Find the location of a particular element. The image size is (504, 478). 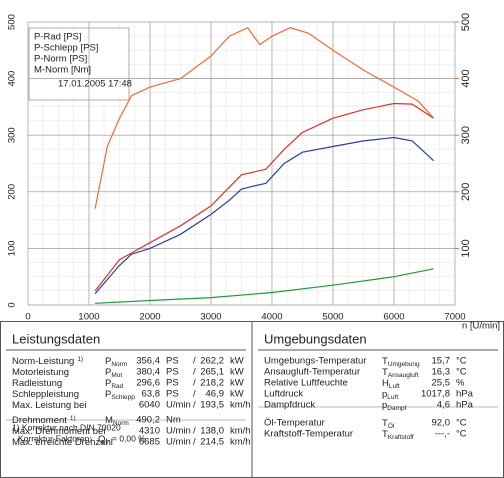

symbol: Qv is located at coordinates (103, 440).